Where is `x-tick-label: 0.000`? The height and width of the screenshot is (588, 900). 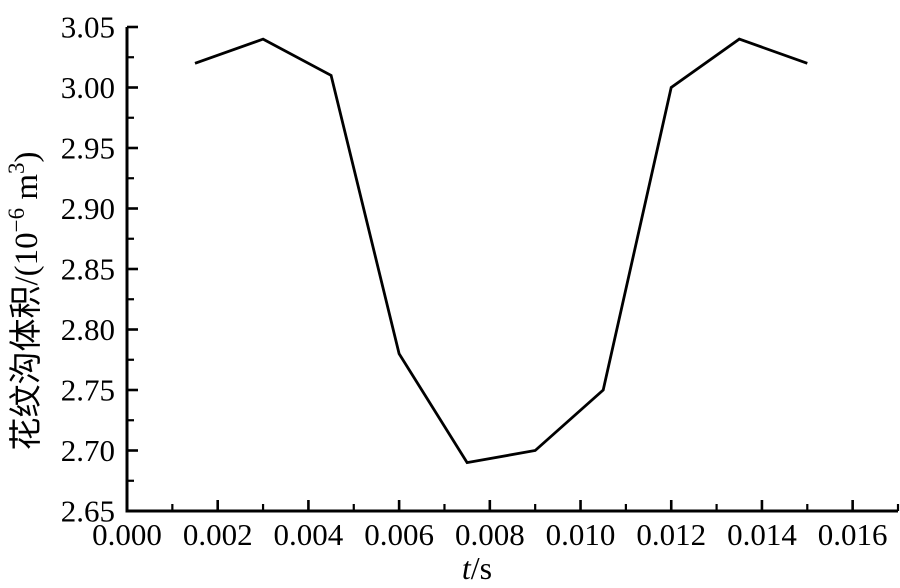
x-tick-label: 0.000 is located at coordinates (127, 534).